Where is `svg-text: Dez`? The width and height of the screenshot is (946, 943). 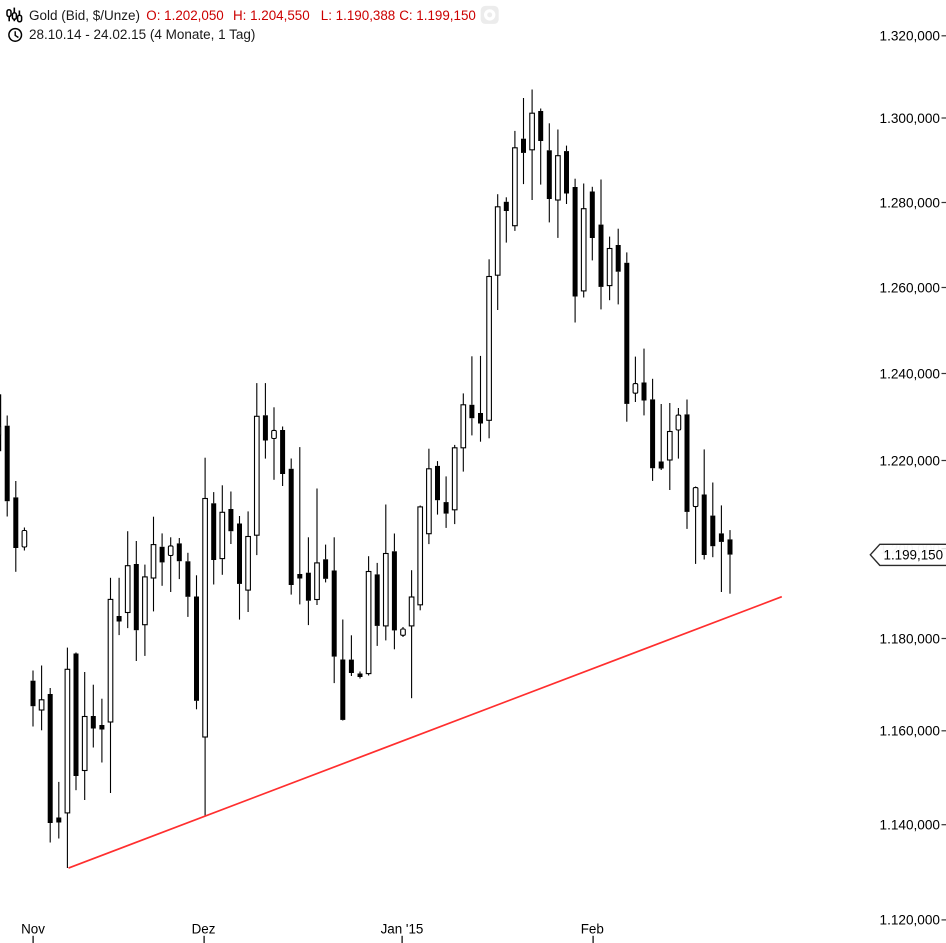 svg-text: Dez is located at coordinates (204, 929).